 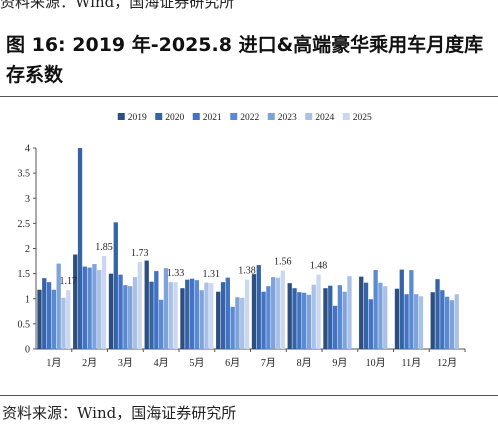 What do you see at coordinates (27, 199) in the screenshot?
I see `y-tick-label: 3` at bounding box center [27, 199].